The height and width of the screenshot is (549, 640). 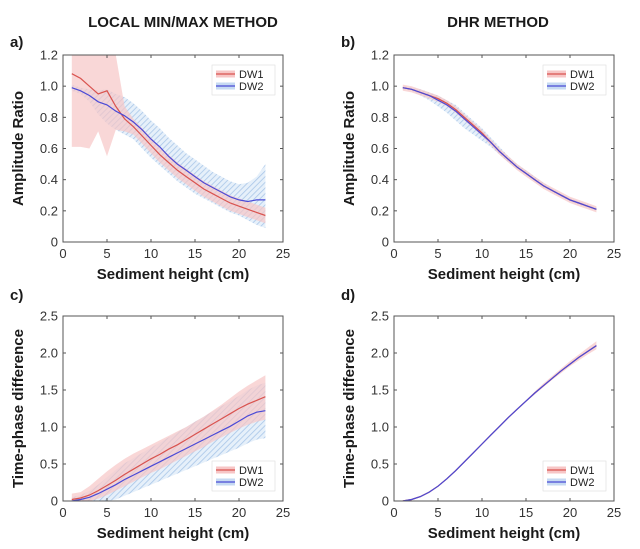 I want to click on right-column-title: DHR METHOD, so click(x=498, y=22).